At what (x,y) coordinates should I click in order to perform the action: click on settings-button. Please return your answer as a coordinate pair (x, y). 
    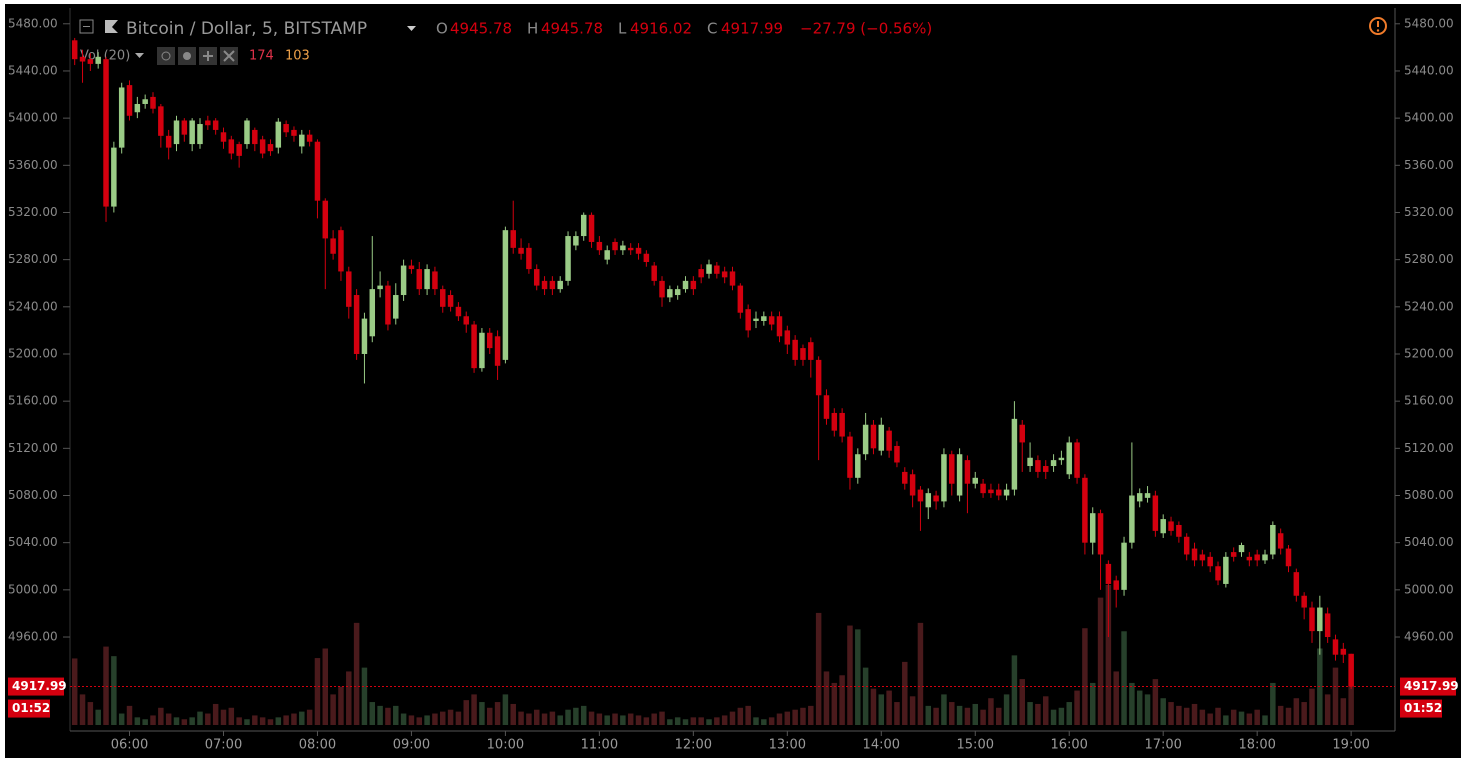
    Looking at the image, I should click on (166, 56).